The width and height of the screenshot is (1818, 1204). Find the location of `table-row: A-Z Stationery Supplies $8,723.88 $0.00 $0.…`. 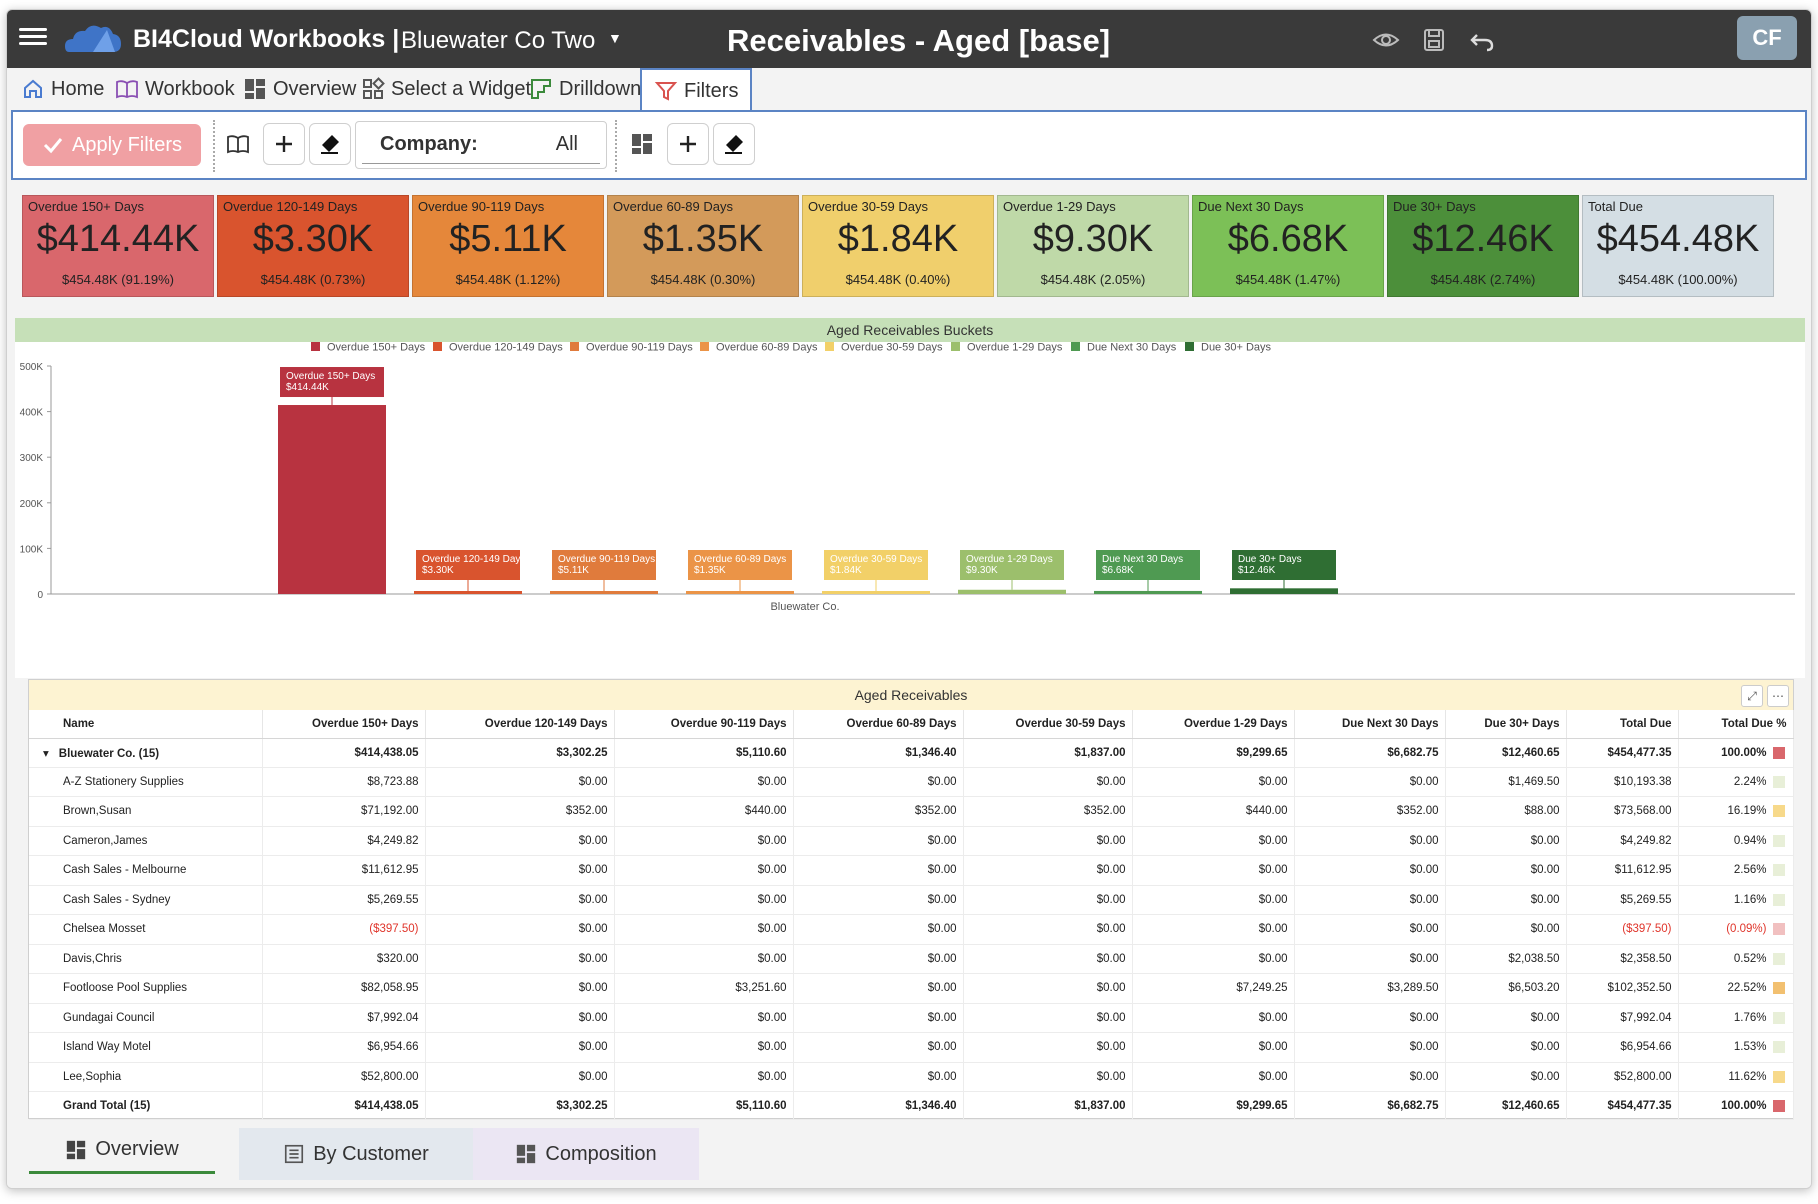

table-row: A-Z Stationery Supplies $8,723.88 $0.00 $0.… is located at coordinates (911, 782).